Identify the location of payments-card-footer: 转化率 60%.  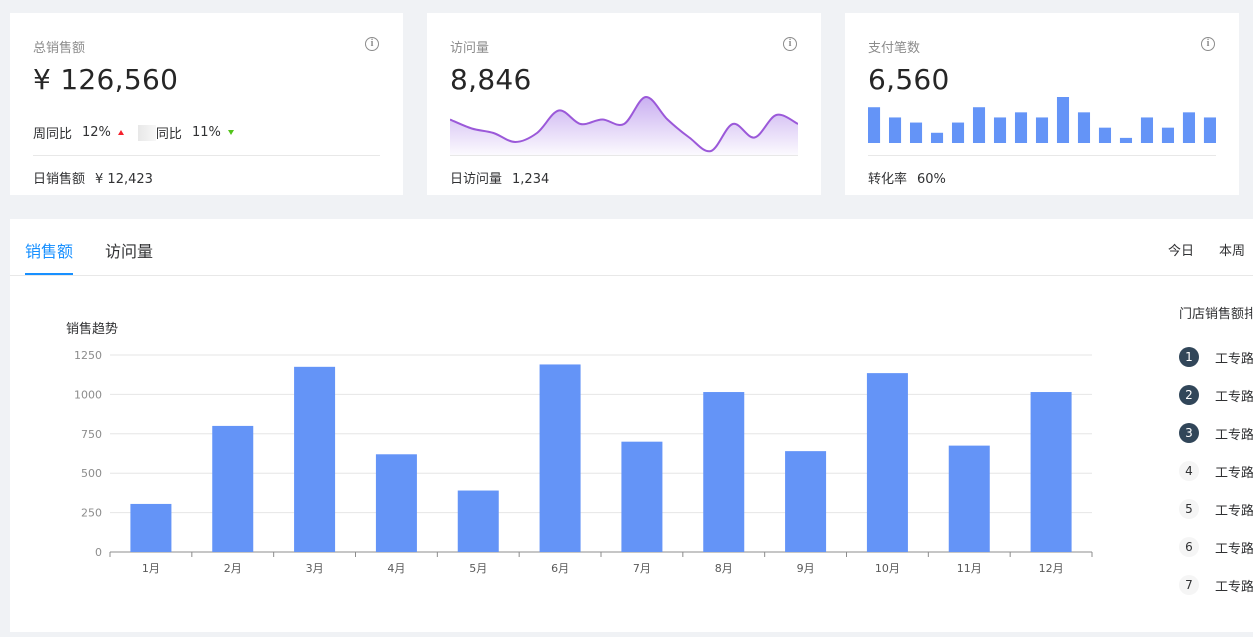
(907, 177).